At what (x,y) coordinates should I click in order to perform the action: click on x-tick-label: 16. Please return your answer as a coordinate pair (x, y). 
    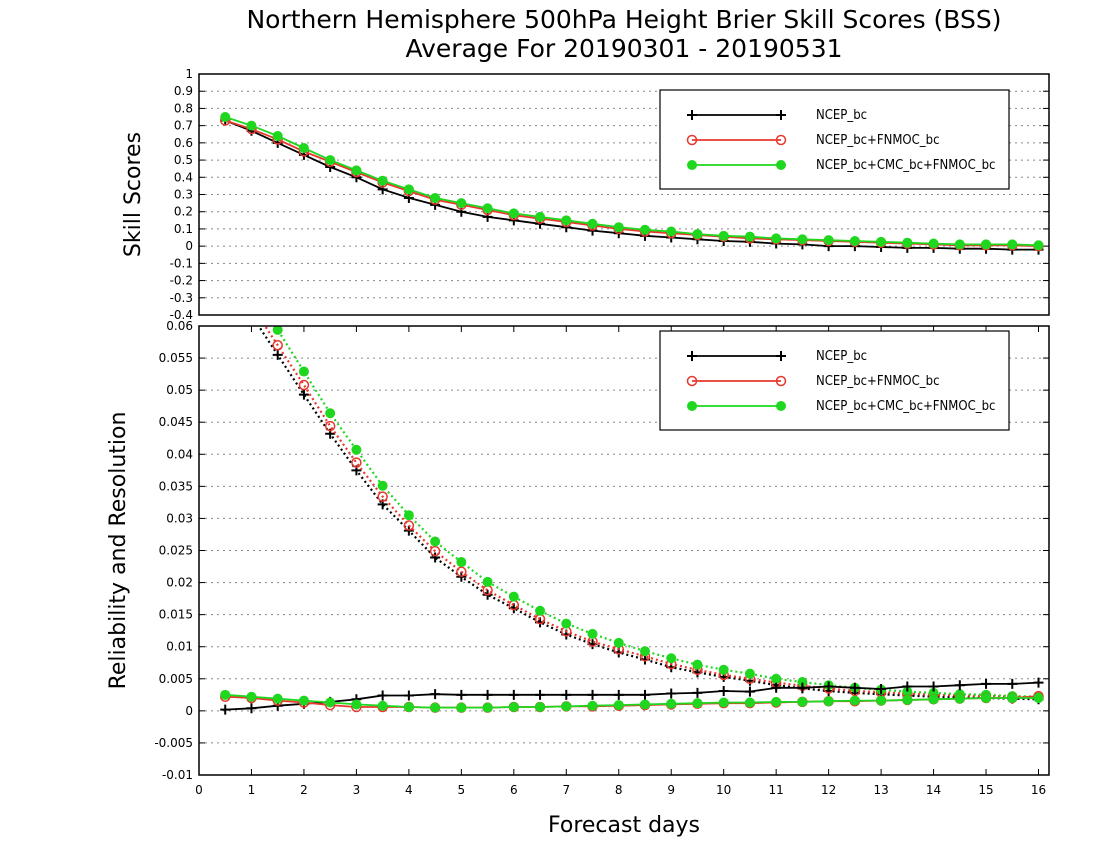
    Looking at the image, I should click on (1038, 790).